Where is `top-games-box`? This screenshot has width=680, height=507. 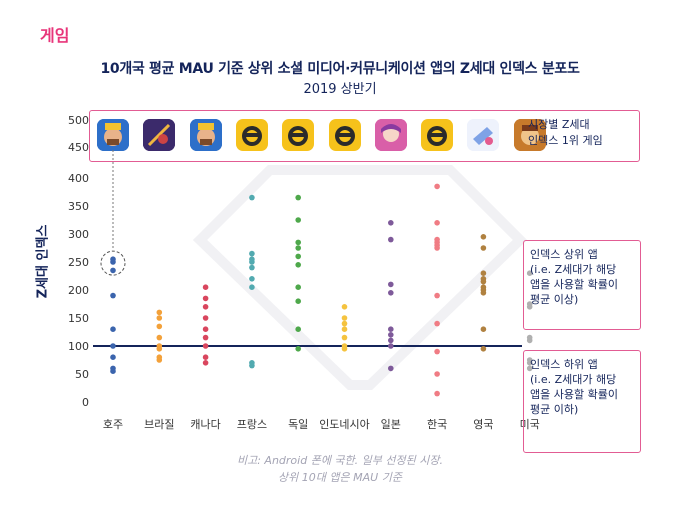 top-games-box is located at coordinates (364, 136).